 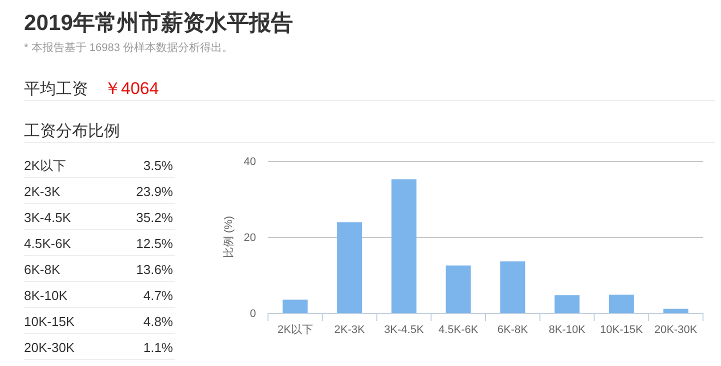 What do you see at coordinates (295, 329) in the screenshot?
I see `x-tick-label: 2K以下` at bounding box center [295, 329].